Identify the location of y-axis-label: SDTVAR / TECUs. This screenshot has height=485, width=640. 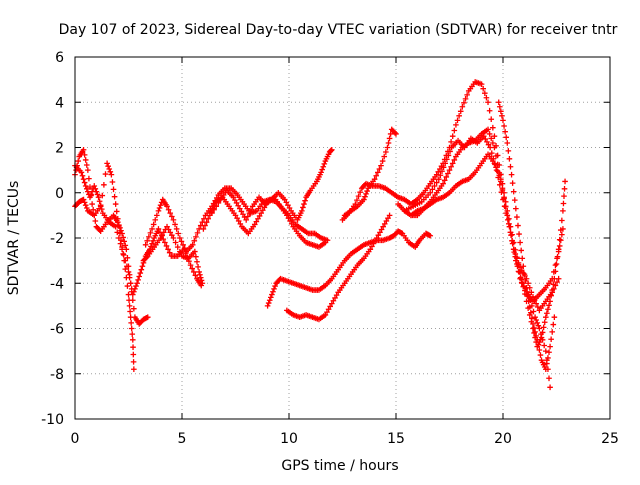
(14, 238).